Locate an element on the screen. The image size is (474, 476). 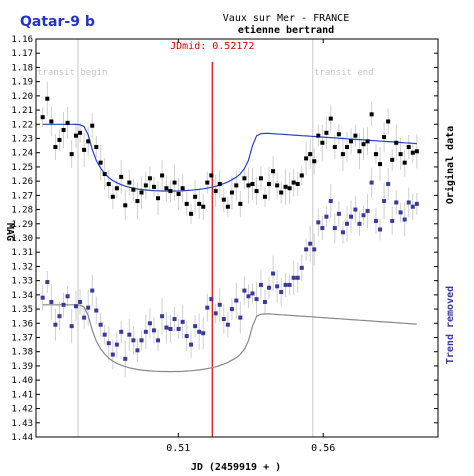
y-axis-label: MAG is located at coordinates (9, 232).